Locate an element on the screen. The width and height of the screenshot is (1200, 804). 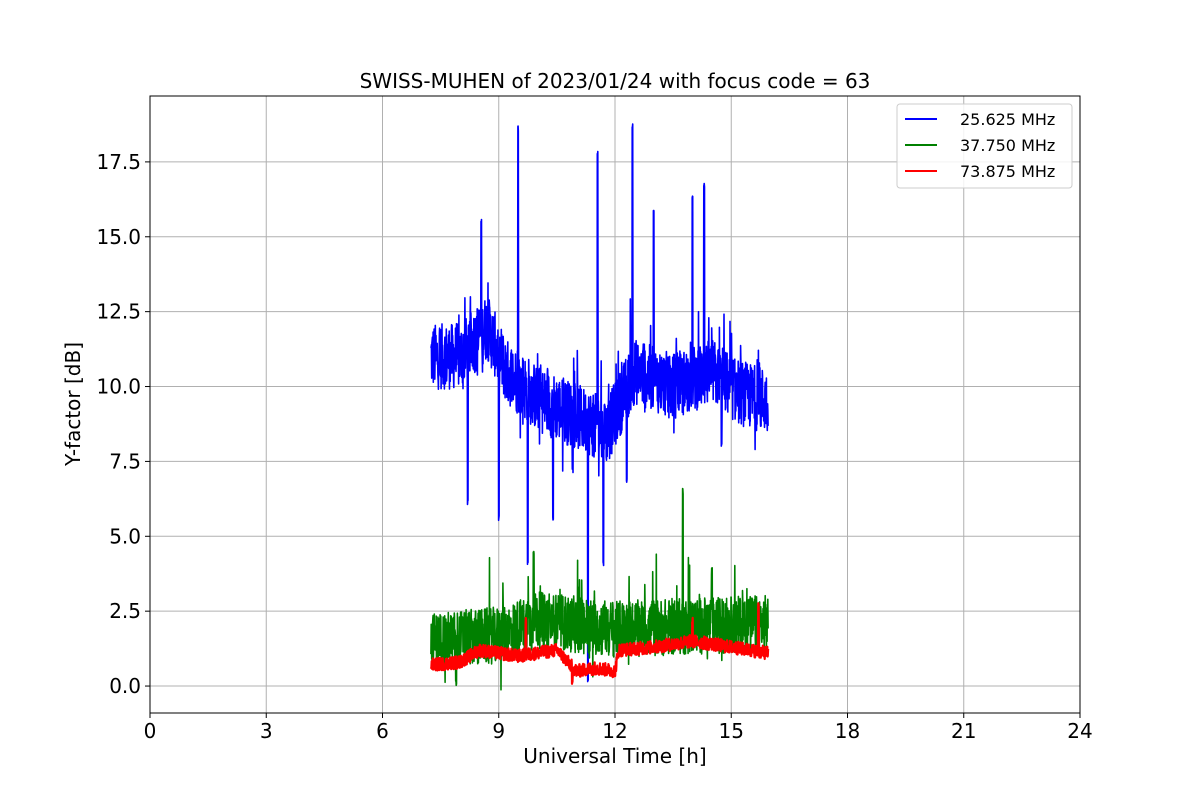
y-tick-label: 15.0 is located at coordinates (118, 237).